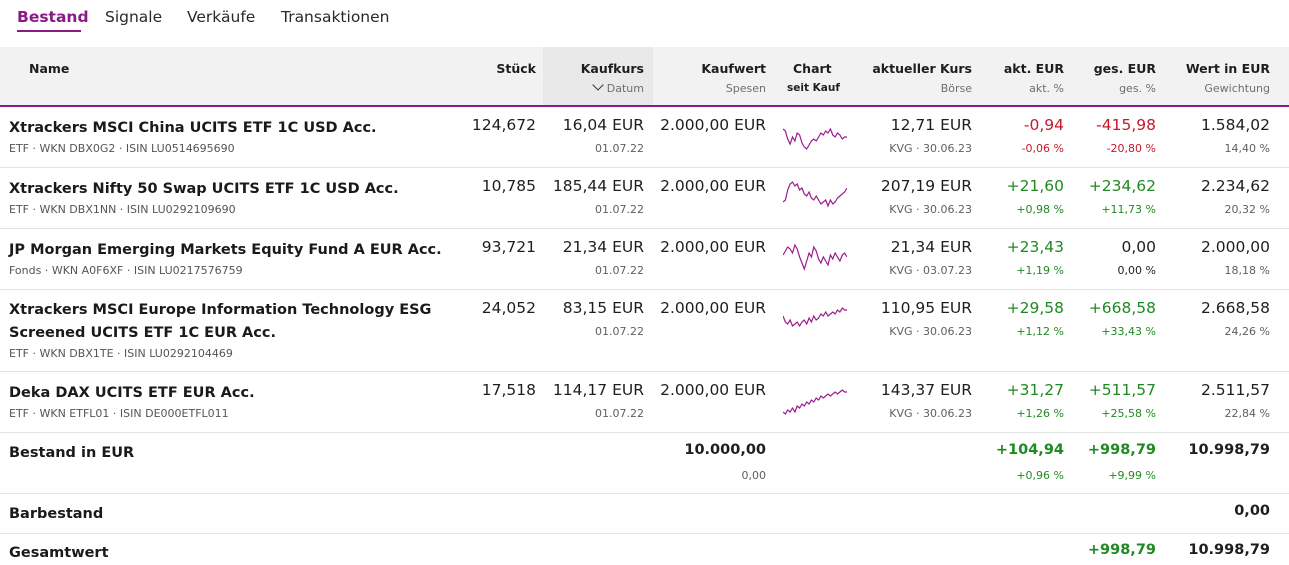 This screenshot has height=565, width=1289. What do you see at coordinates (598, 186) in the screenshot?
I see `kaufkurs-value: 185,44 EUR` at bounding box center [598, 186].